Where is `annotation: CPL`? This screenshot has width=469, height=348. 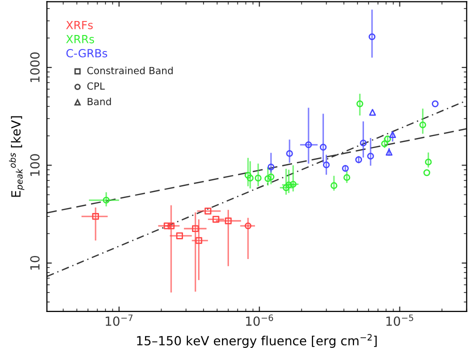 annotation: CPL is located at coordinates (96, 86).